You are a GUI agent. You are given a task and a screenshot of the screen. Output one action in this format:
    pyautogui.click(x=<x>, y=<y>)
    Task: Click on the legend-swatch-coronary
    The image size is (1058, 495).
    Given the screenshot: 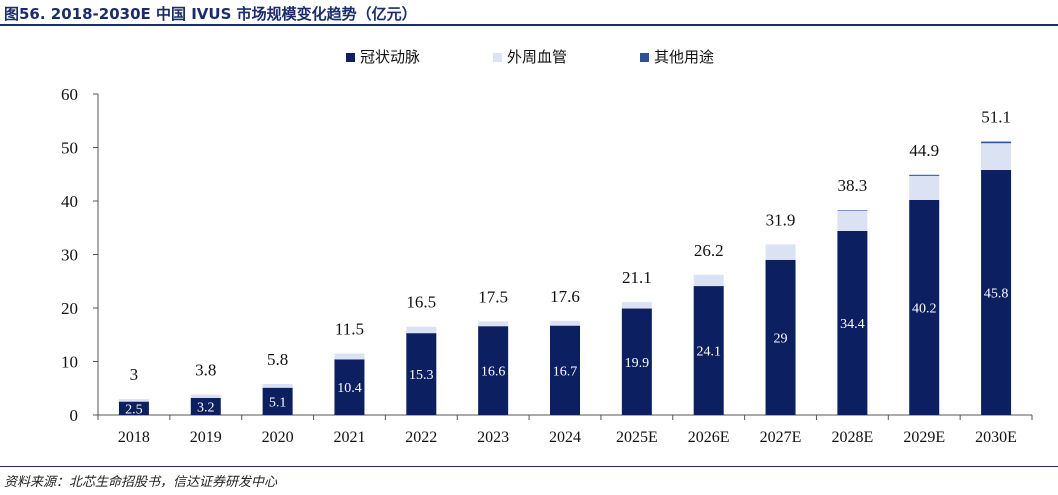 What is the action you would take?
    pyautogui.click(x=350, y=57)
    